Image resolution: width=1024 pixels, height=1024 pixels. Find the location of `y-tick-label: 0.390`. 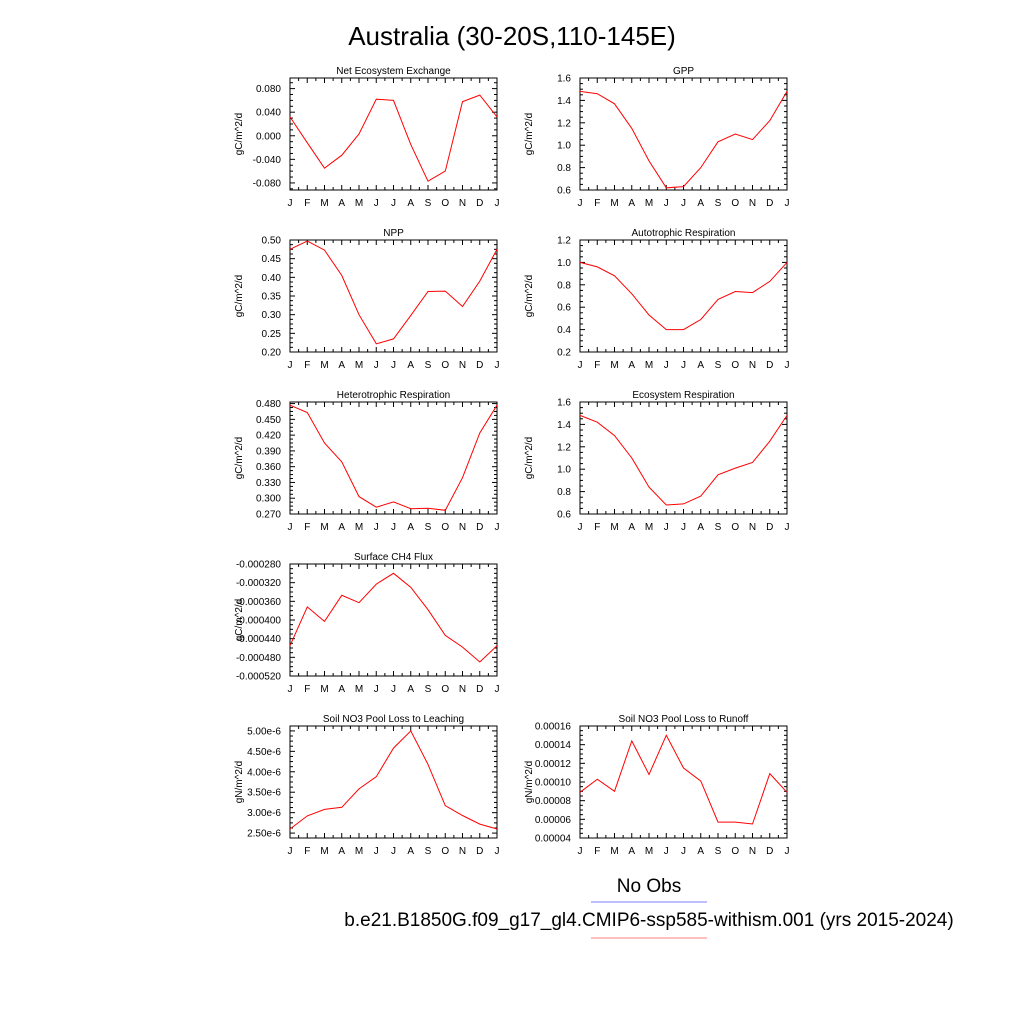

y-tick-label: 0.390 is located at coordinates (268, 451).